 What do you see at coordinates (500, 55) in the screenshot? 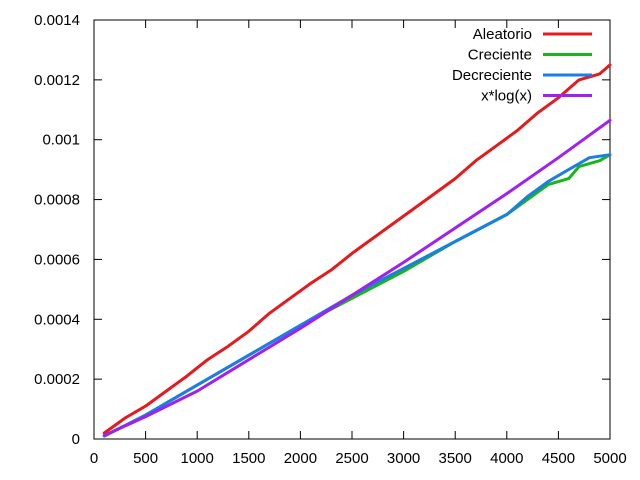
I see `legend-label: Creciente` at bounding box center [500, 55].